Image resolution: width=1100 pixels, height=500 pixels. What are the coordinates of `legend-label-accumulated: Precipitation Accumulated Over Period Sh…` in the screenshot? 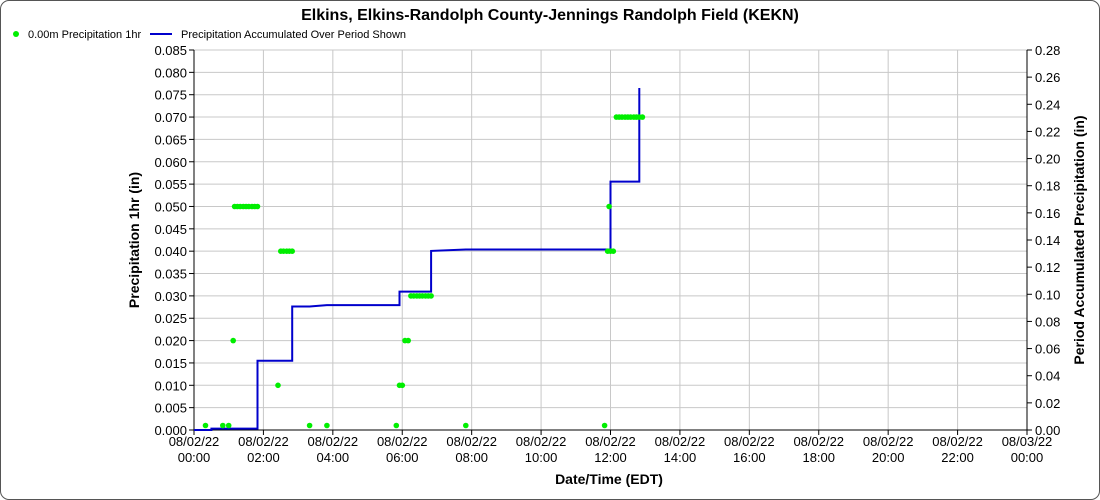 It's located at (293, 35).